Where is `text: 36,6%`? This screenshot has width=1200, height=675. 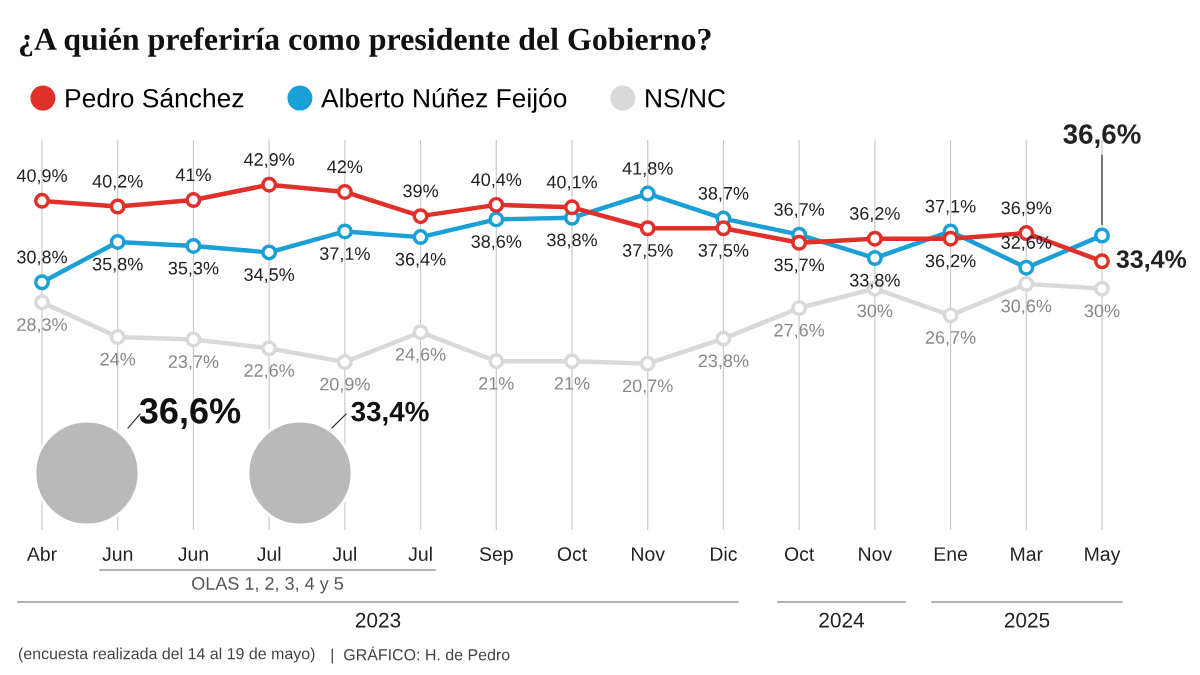
text: 36,6% is located at coordinates (190, 413).